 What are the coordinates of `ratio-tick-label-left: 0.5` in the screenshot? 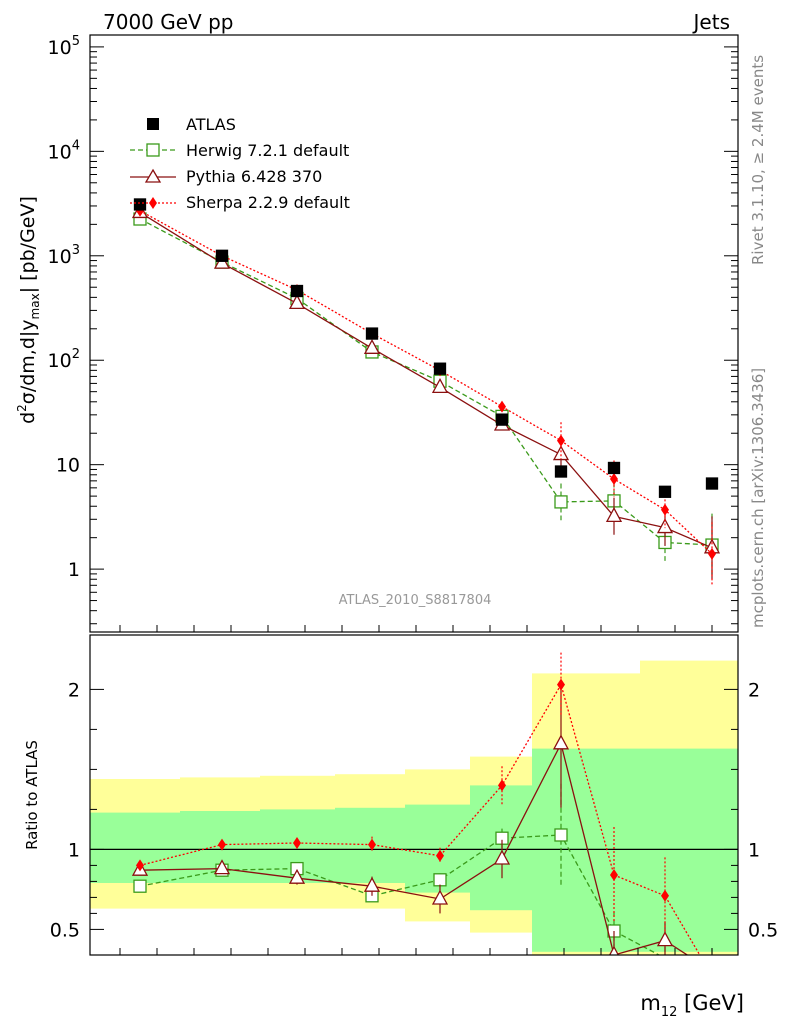 It's located at (65, 930).